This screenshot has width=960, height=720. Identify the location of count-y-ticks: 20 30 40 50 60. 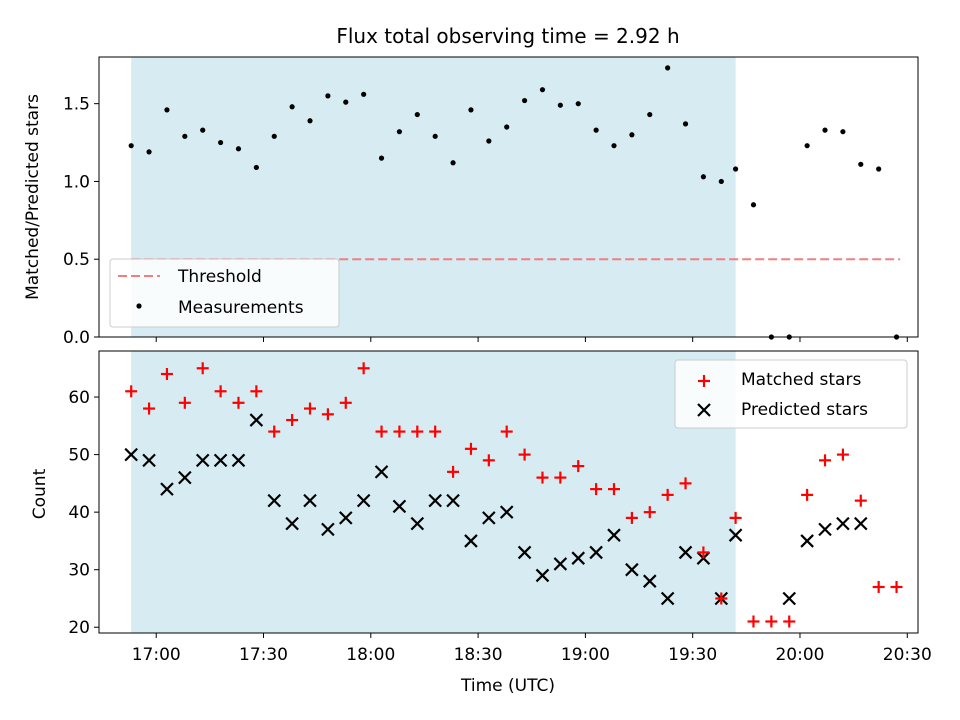
(83, 513).